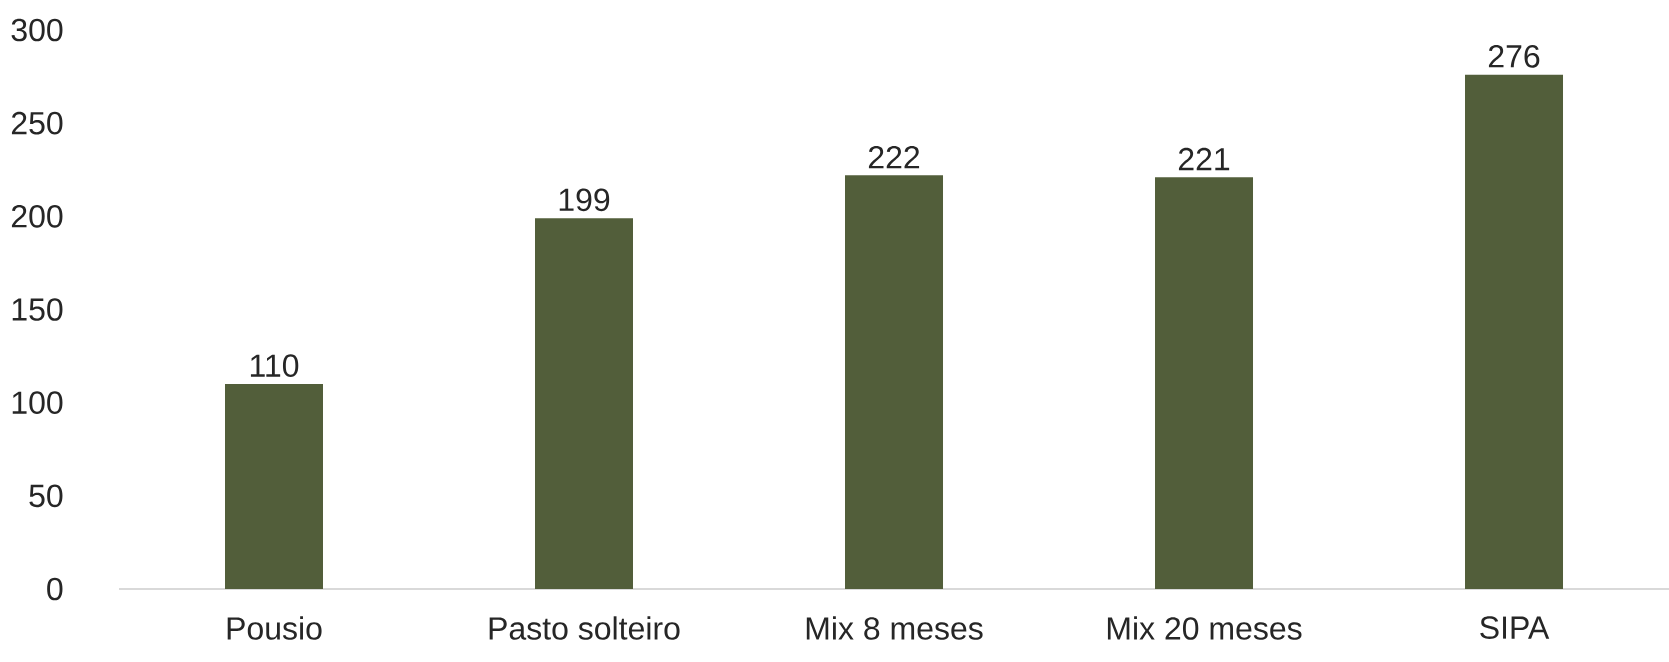 The image size is (1669, 662). I want to click on data-label: 221, so click(1204, 159).